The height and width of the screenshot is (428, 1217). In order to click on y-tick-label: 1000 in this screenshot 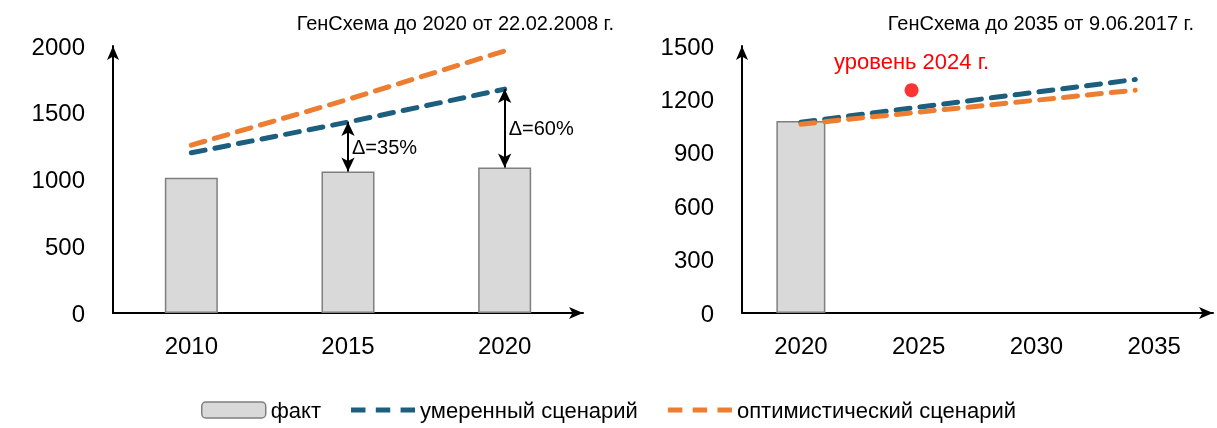, I will do `click(58, 179)`.